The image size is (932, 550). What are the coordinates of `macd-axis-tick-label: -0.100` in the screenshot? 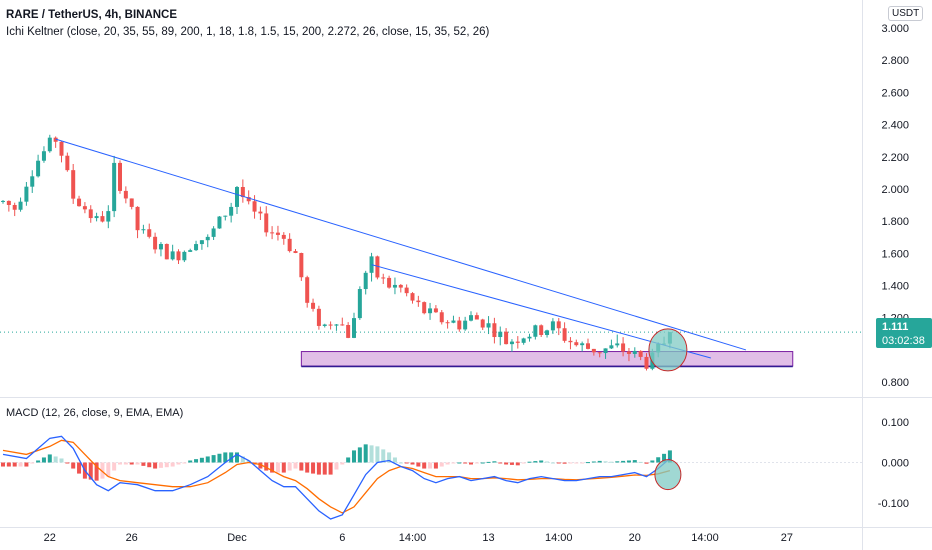 It's located at (893, 504).